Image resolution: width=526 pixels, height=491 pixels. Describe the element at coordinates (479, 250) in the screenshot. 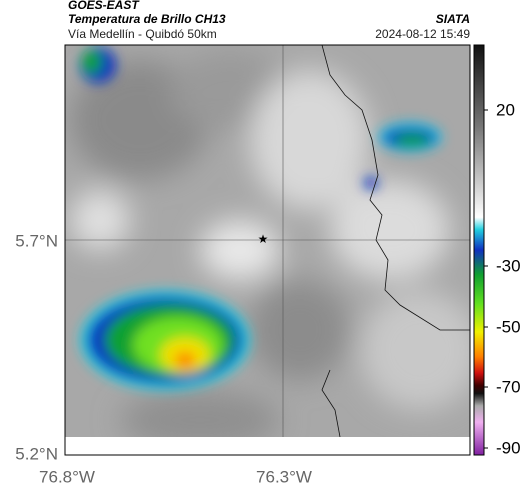

I see `colorbar` at that location.